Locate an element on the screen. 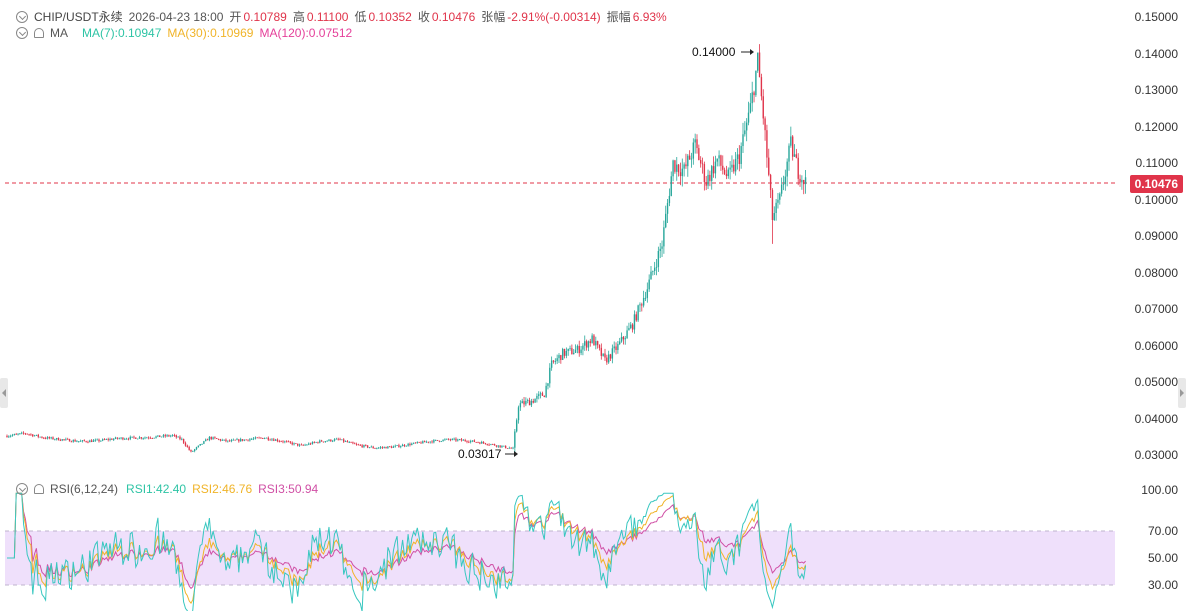 The width and height of the screenshot is (1186, 611). rsi3-value: RSI3:50.94 is located at coordinates (288, 489).